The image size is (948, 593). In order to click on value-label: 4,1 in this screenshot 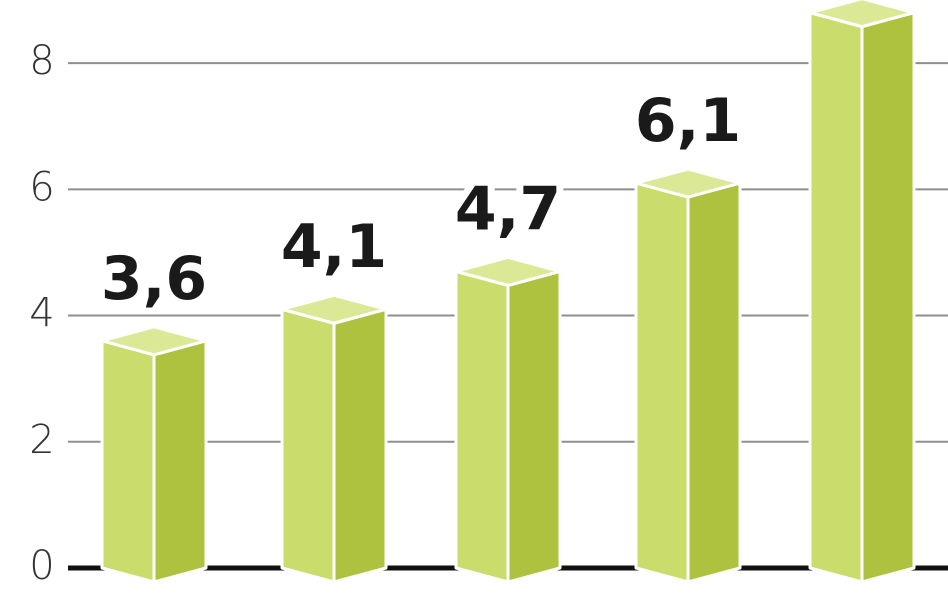, I will do `click(334, 247)`.